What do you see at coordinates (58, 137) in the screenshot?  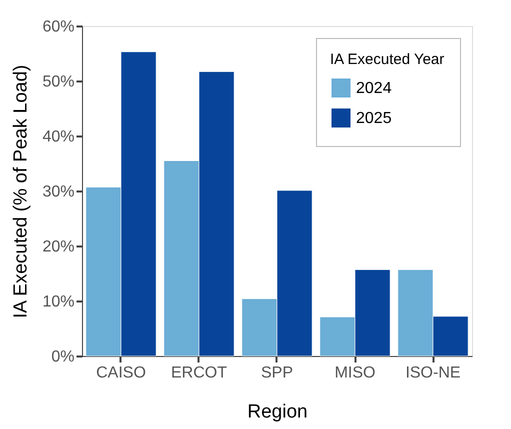 I see `y-tick-label: 40%` at bounding box center [58, 137].